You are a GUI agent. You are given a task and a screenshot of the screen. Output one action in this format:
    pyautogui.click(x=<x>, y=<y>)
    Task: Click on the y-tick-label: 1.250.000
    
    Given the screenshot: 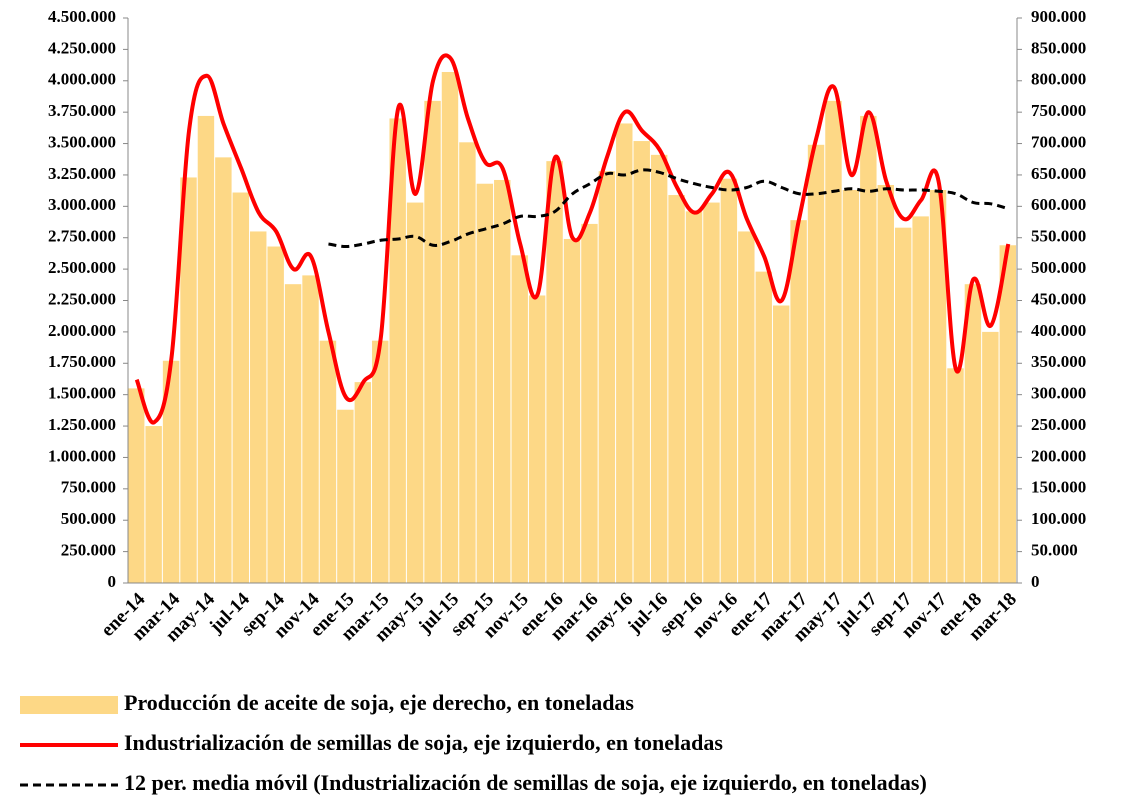 What is the action you would take?
    pyautogui.click(x=82, y=424)
    